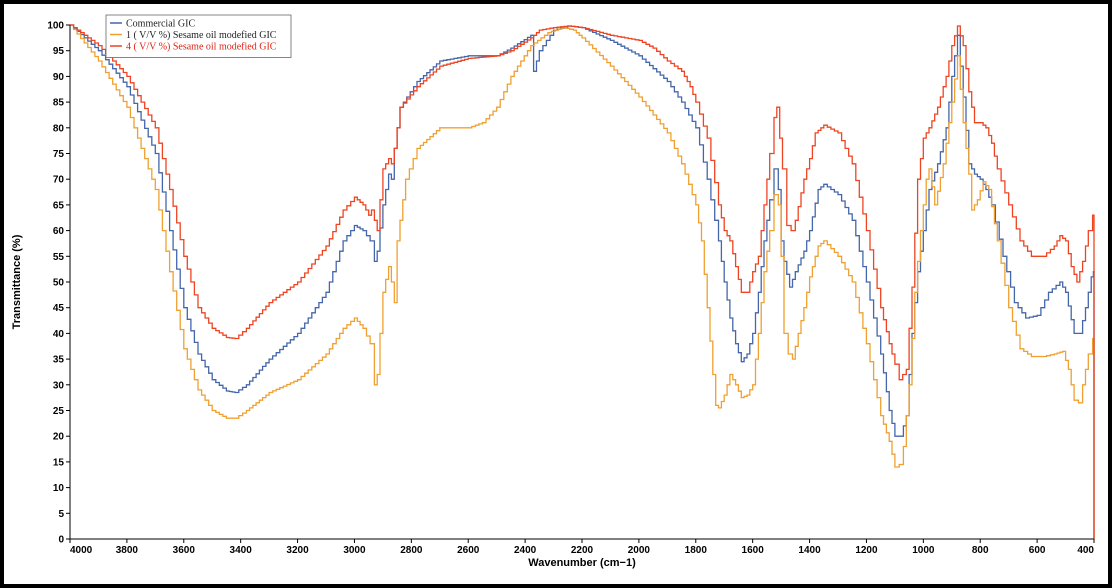 This screenshot has height=588, width=1112. What do you see at coordinates (59, 437) in the screenshot?
I see `y-tick-label: 20` at bounding box center [59, 437].